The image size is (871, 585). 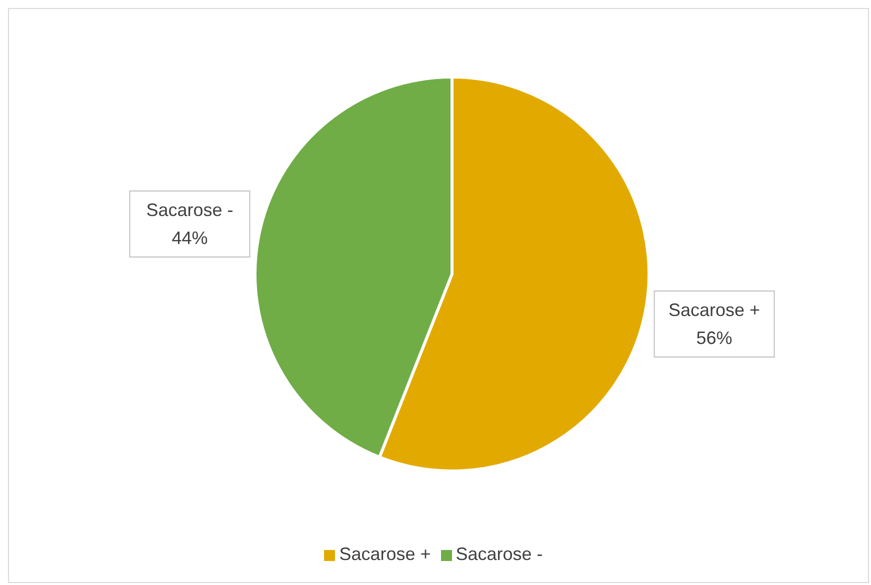 What do you see at coordinates (190, 238) in the screenshot?
I see `data-label: 44%` at bounding box center [190, 238].